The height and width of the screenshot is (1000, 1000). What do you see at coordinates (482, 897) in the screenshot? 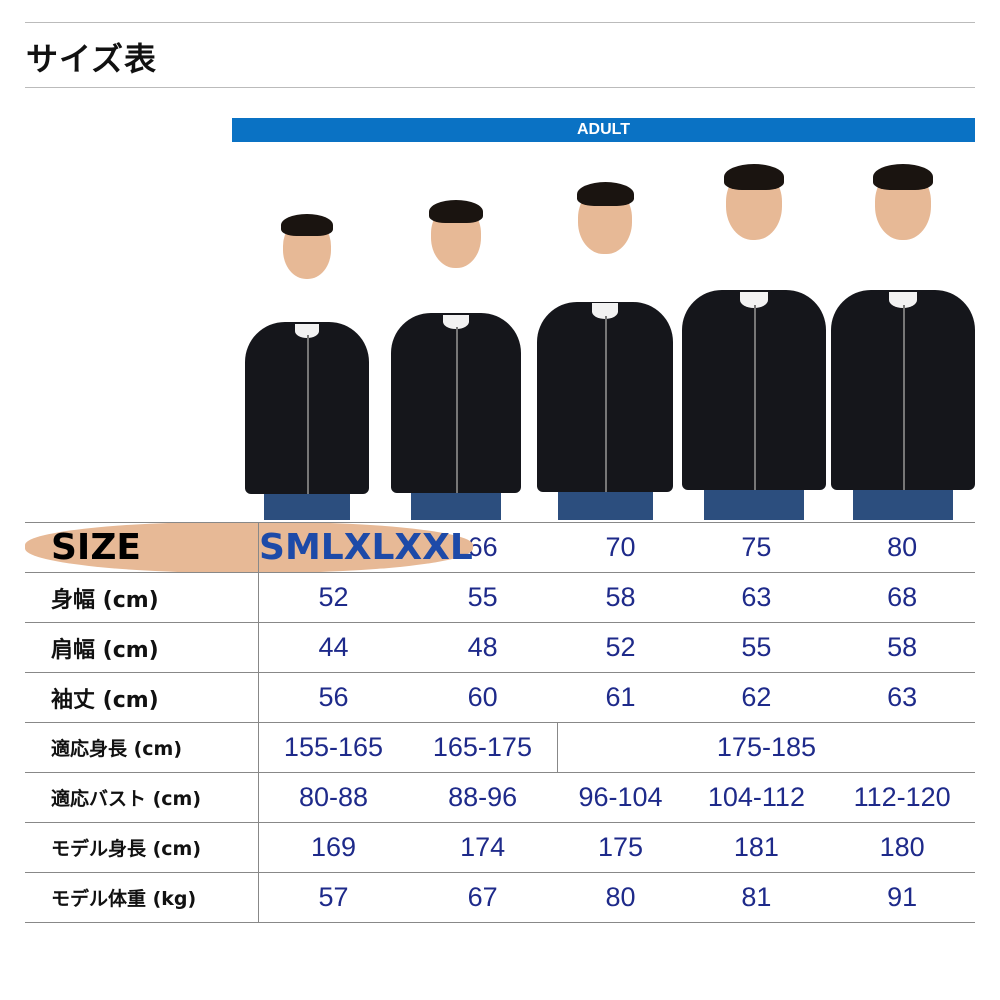
I see `cell-value: 67` at bounding box center [482, 897].